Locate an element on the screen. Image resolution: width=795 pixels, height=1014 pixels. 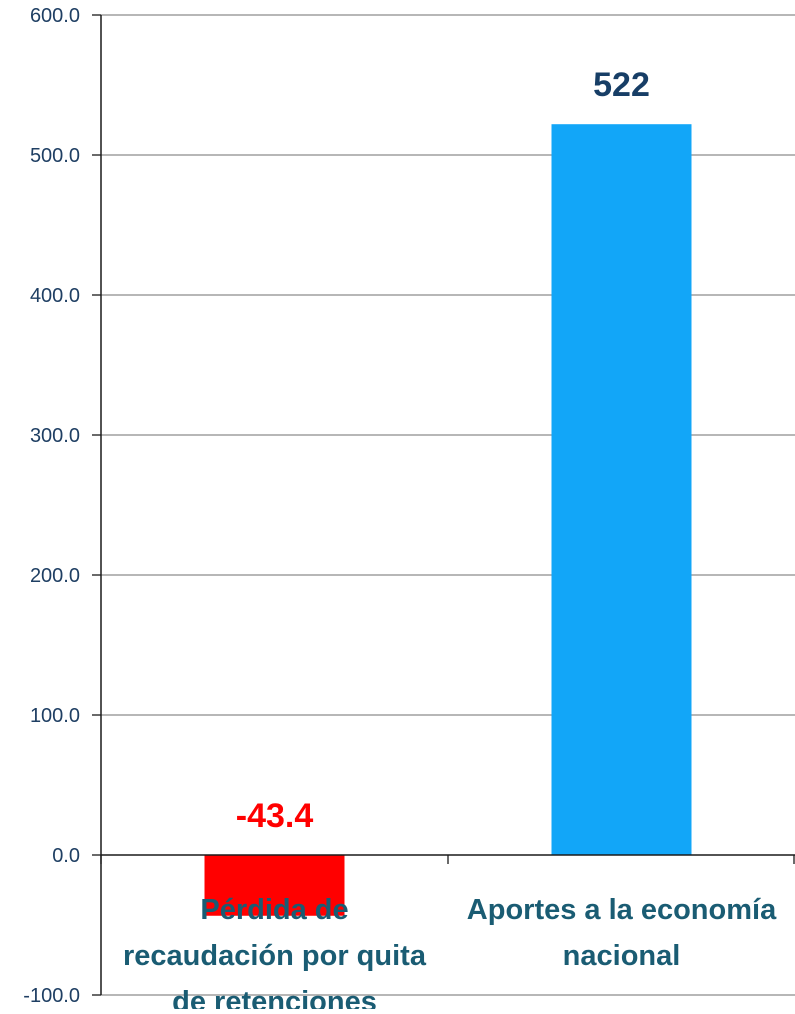
data-label: -43.4 is located at coordinates (275, 816).